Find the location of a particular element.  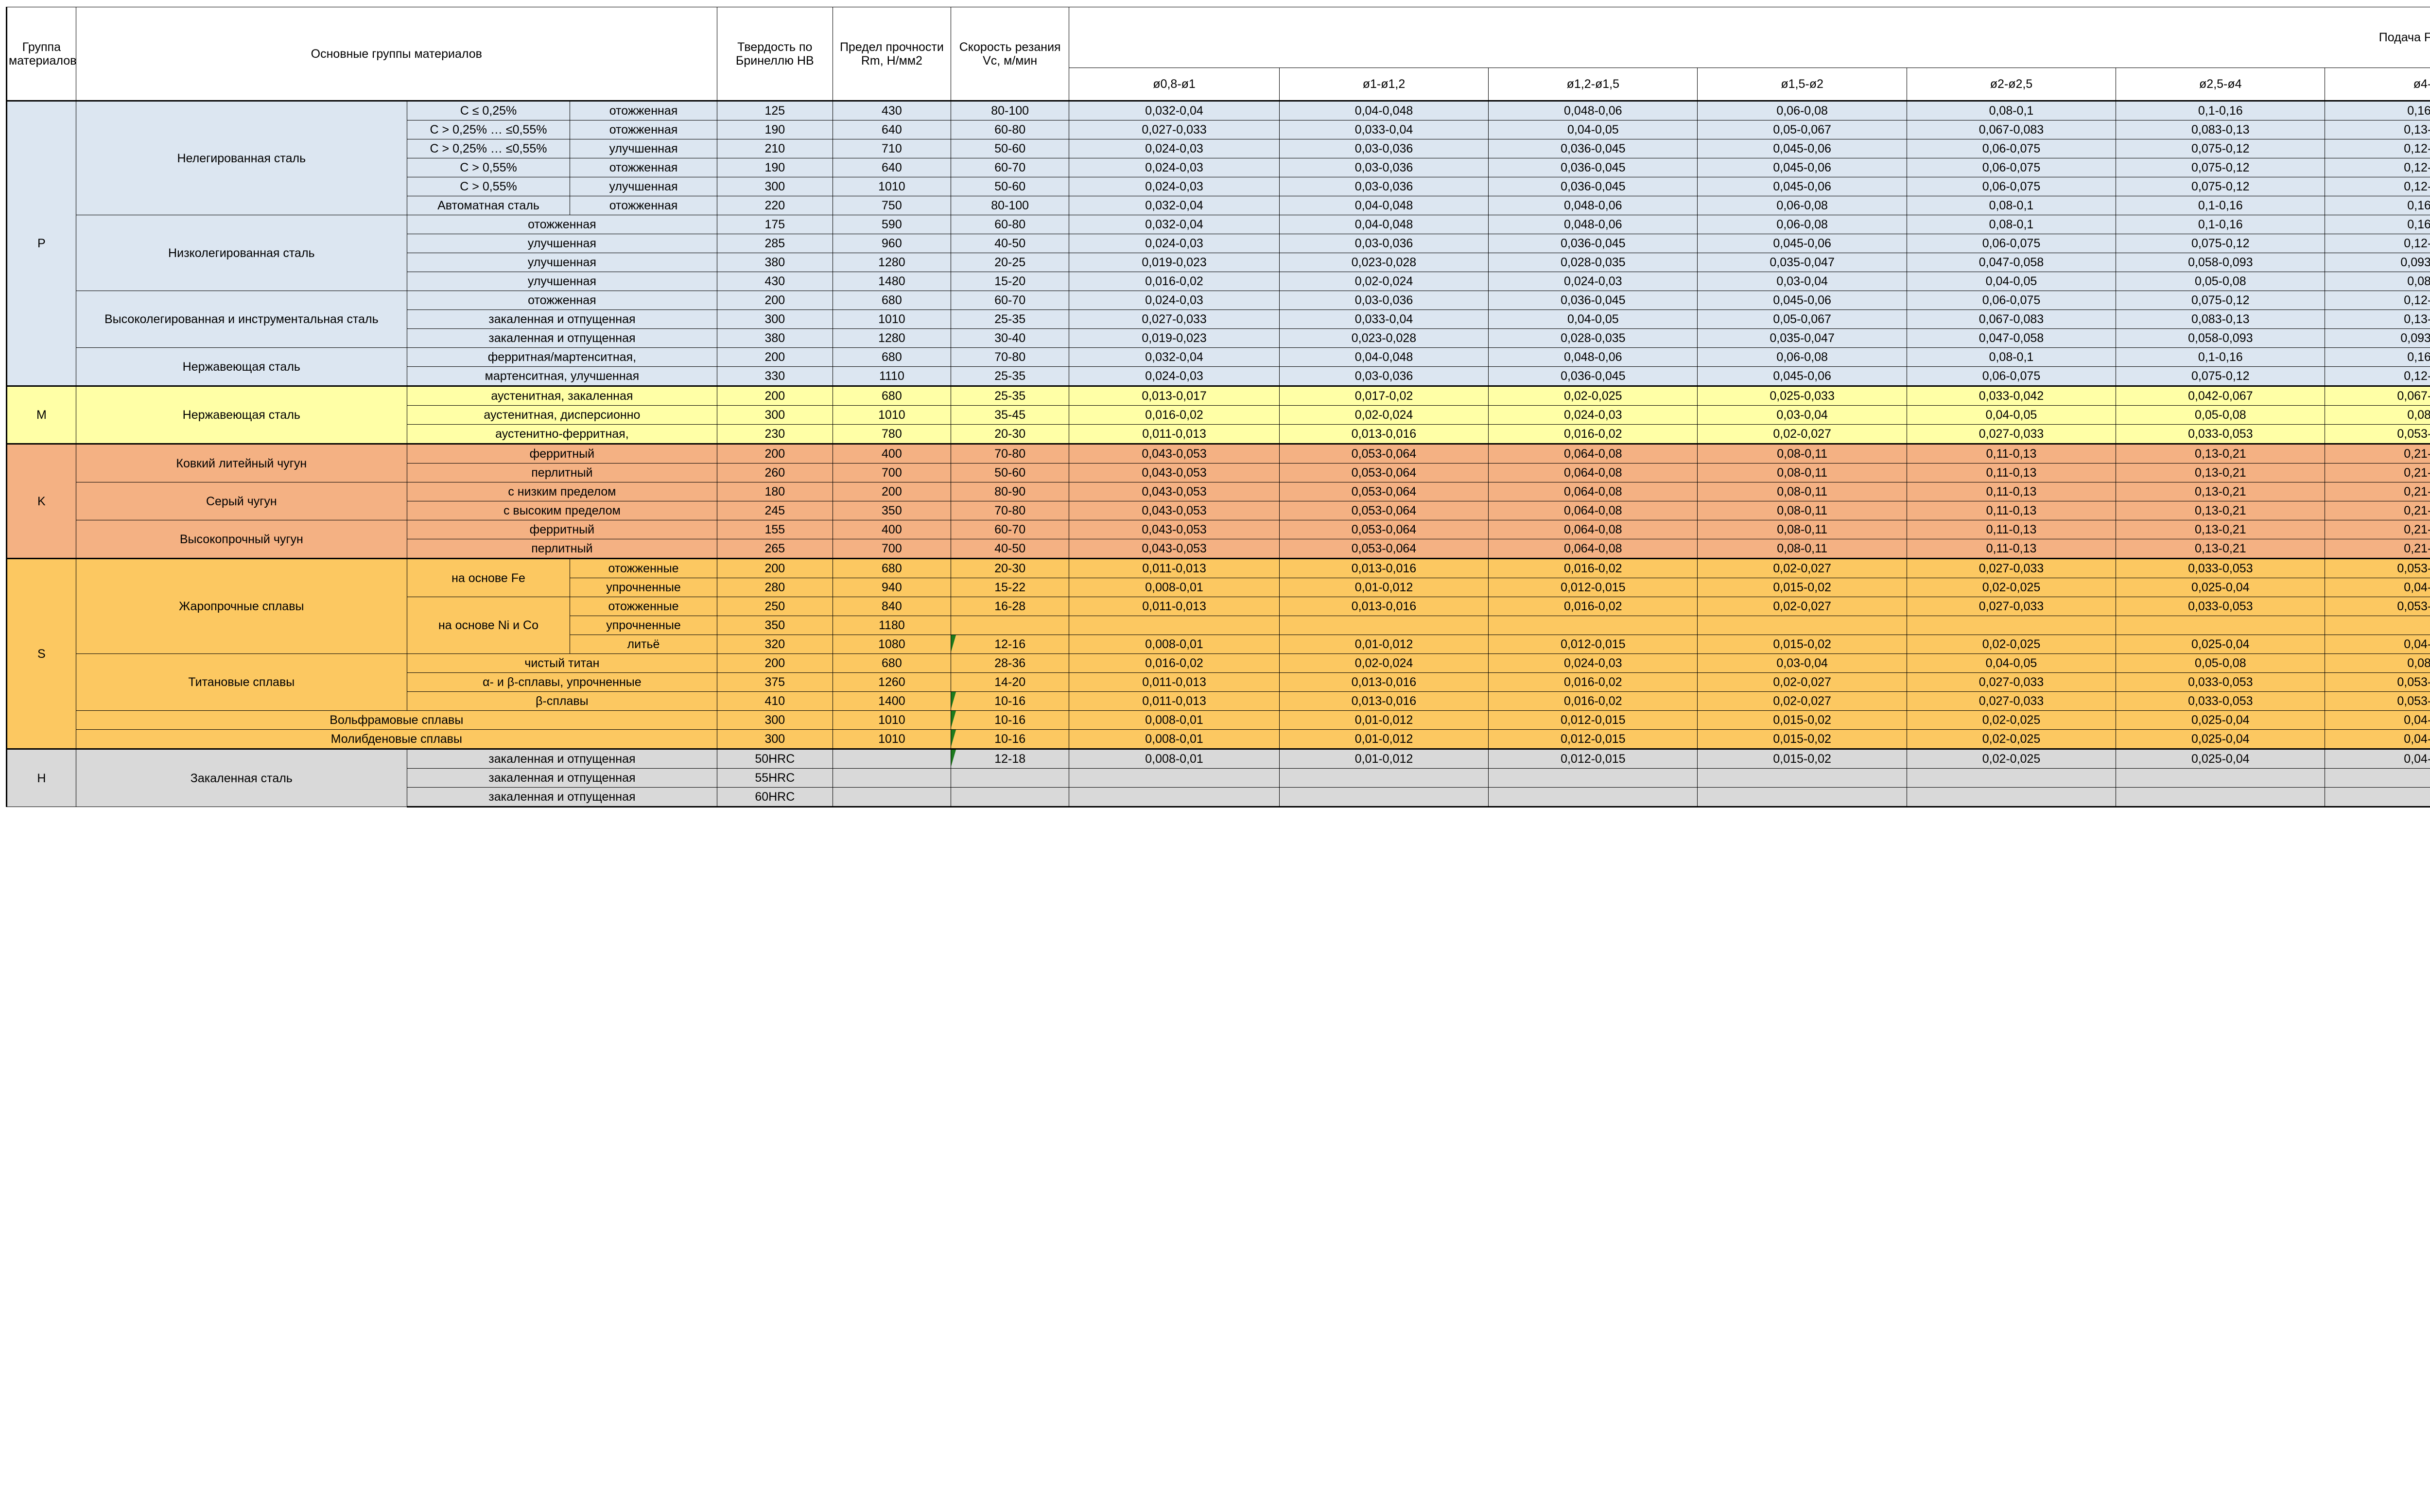

feed-value-3: 0,016-0,02 is located at coordinates (1593, 568).